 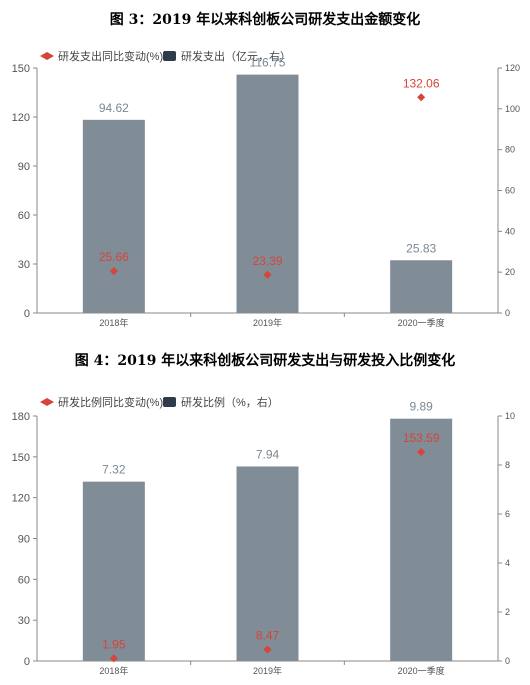 I want to click on chart2-bar-value-label: 7.32, so click(x=114, y=470).